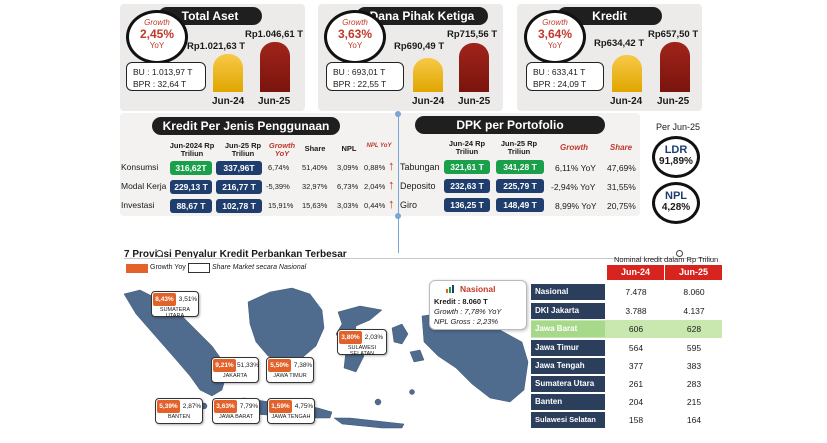 This screenshot has width=827, height=443. I want to click on chart-icon, so click(451, 289).